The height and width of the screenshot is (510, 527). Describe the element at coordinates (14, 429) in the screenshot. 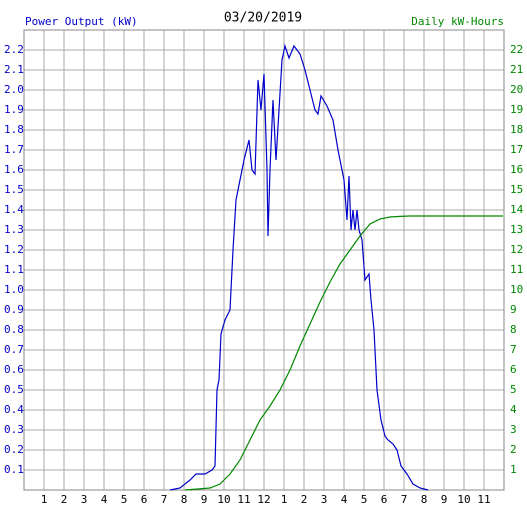

I see `y-tick-label: 0.3` at that location.